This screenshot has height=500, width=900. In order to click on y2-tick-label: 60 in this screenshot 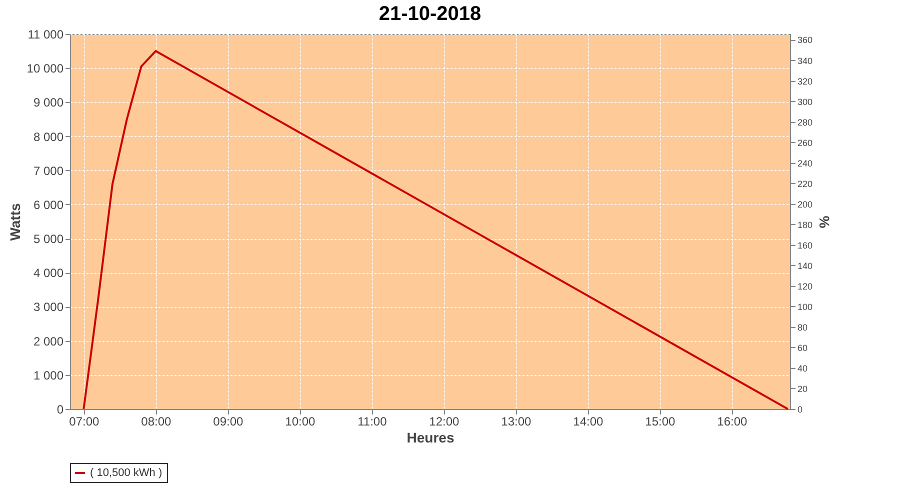, I will do `click(803, 347)`.